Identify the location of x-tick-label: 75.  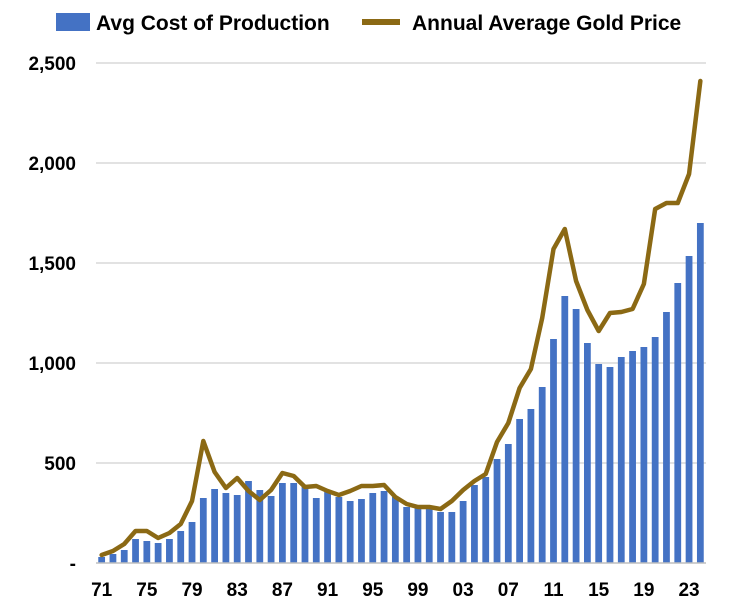
(147, 590).